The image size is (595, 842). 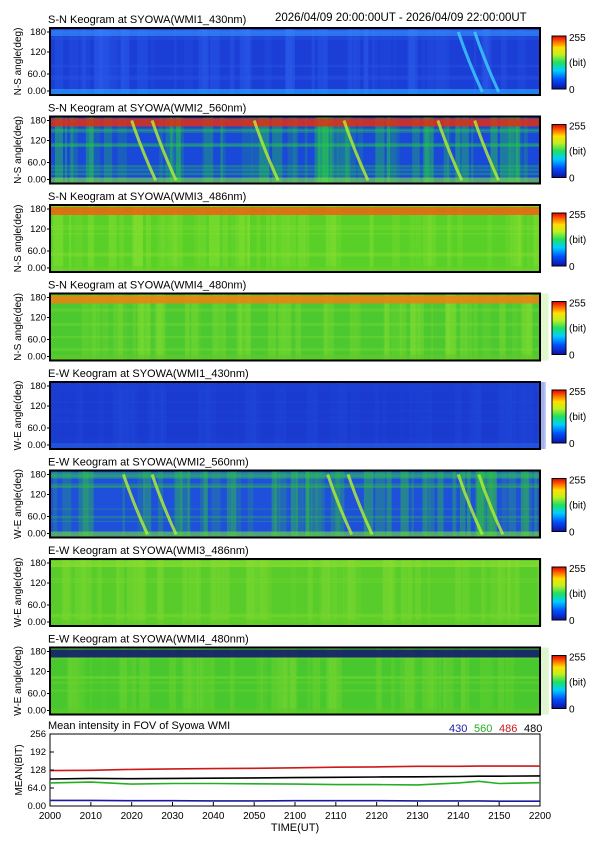 What do you see at coordinates (458, 729) in the screenshot?
I see `legend-430: 430` at bounding box center [458, 729].